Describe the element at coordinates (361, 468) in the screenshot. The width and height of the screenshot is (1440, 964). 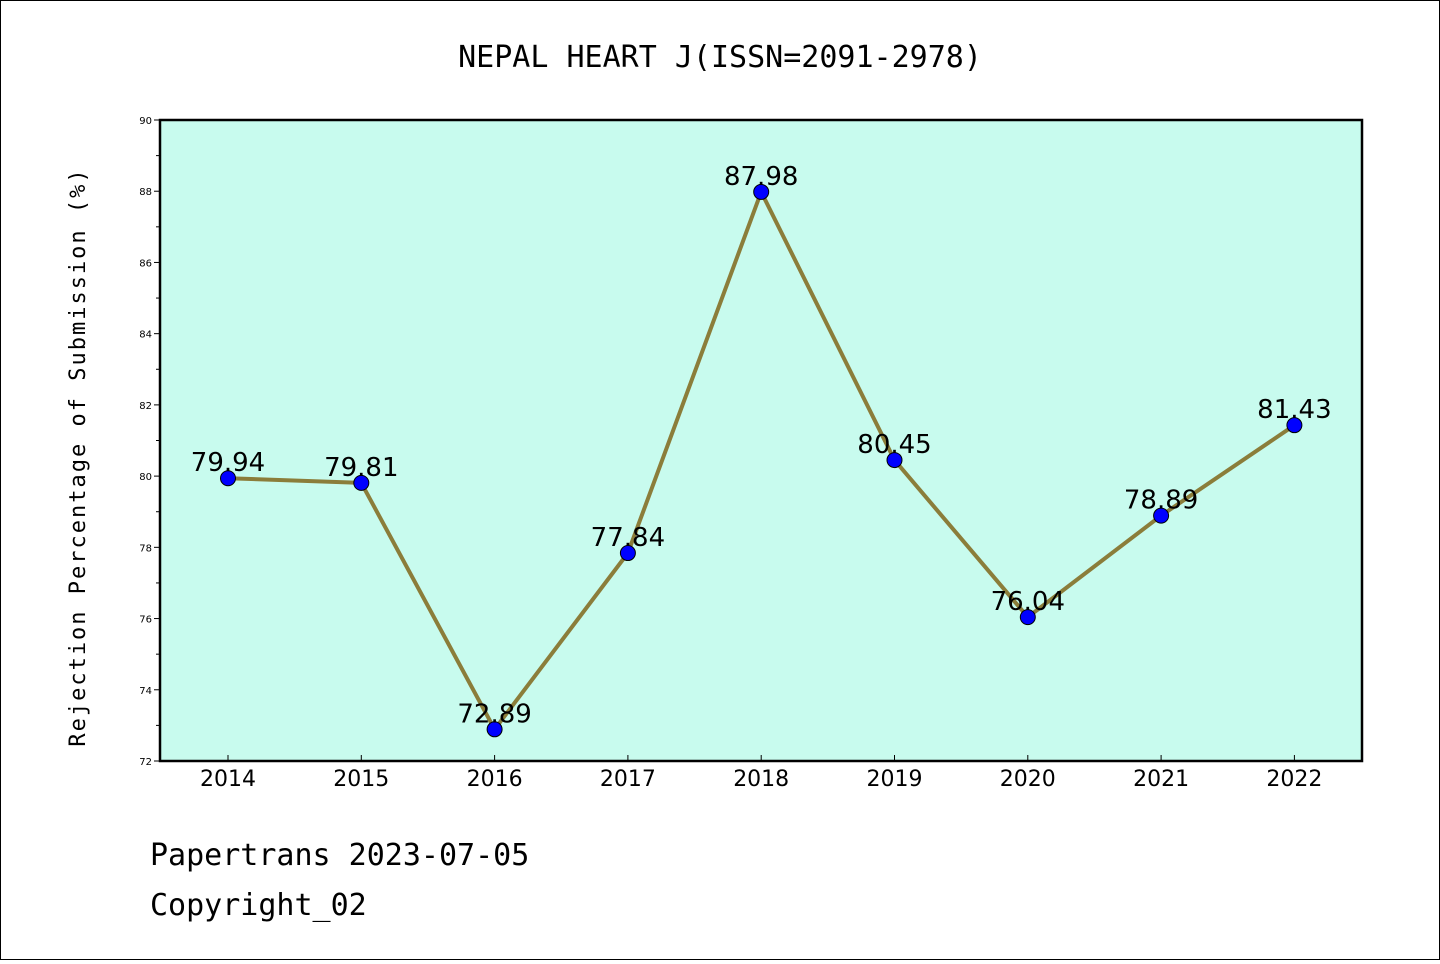
I see `data-label: 79.81` at that location.